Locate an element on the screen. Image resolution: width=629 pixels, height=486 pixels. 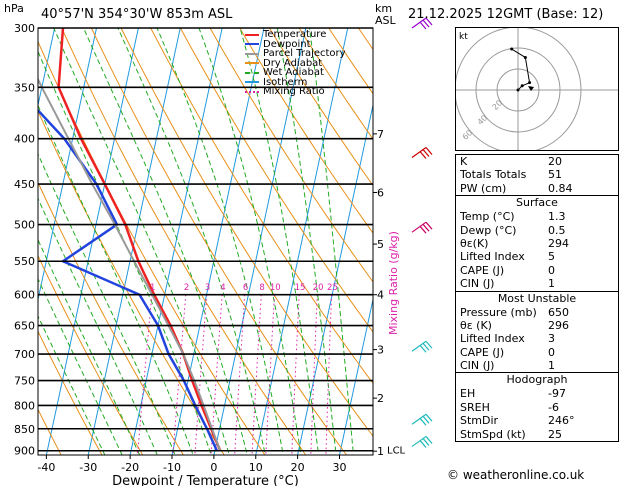
x-tick-label: -10 is located at coordinates (172, 467).